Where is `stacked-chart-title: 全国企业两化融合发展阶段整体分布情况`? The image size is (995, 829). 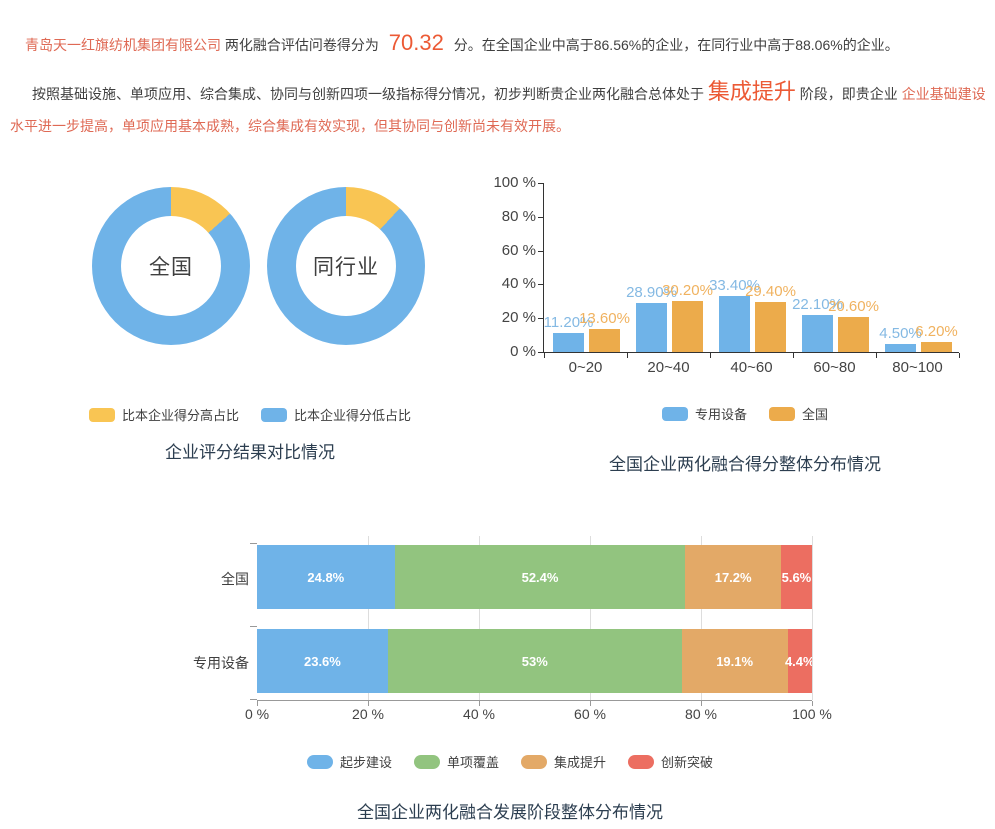 stacked-chart-title: 全国企业两化融合发展阶段整体分布情况 is located at coordinates (510, 812).